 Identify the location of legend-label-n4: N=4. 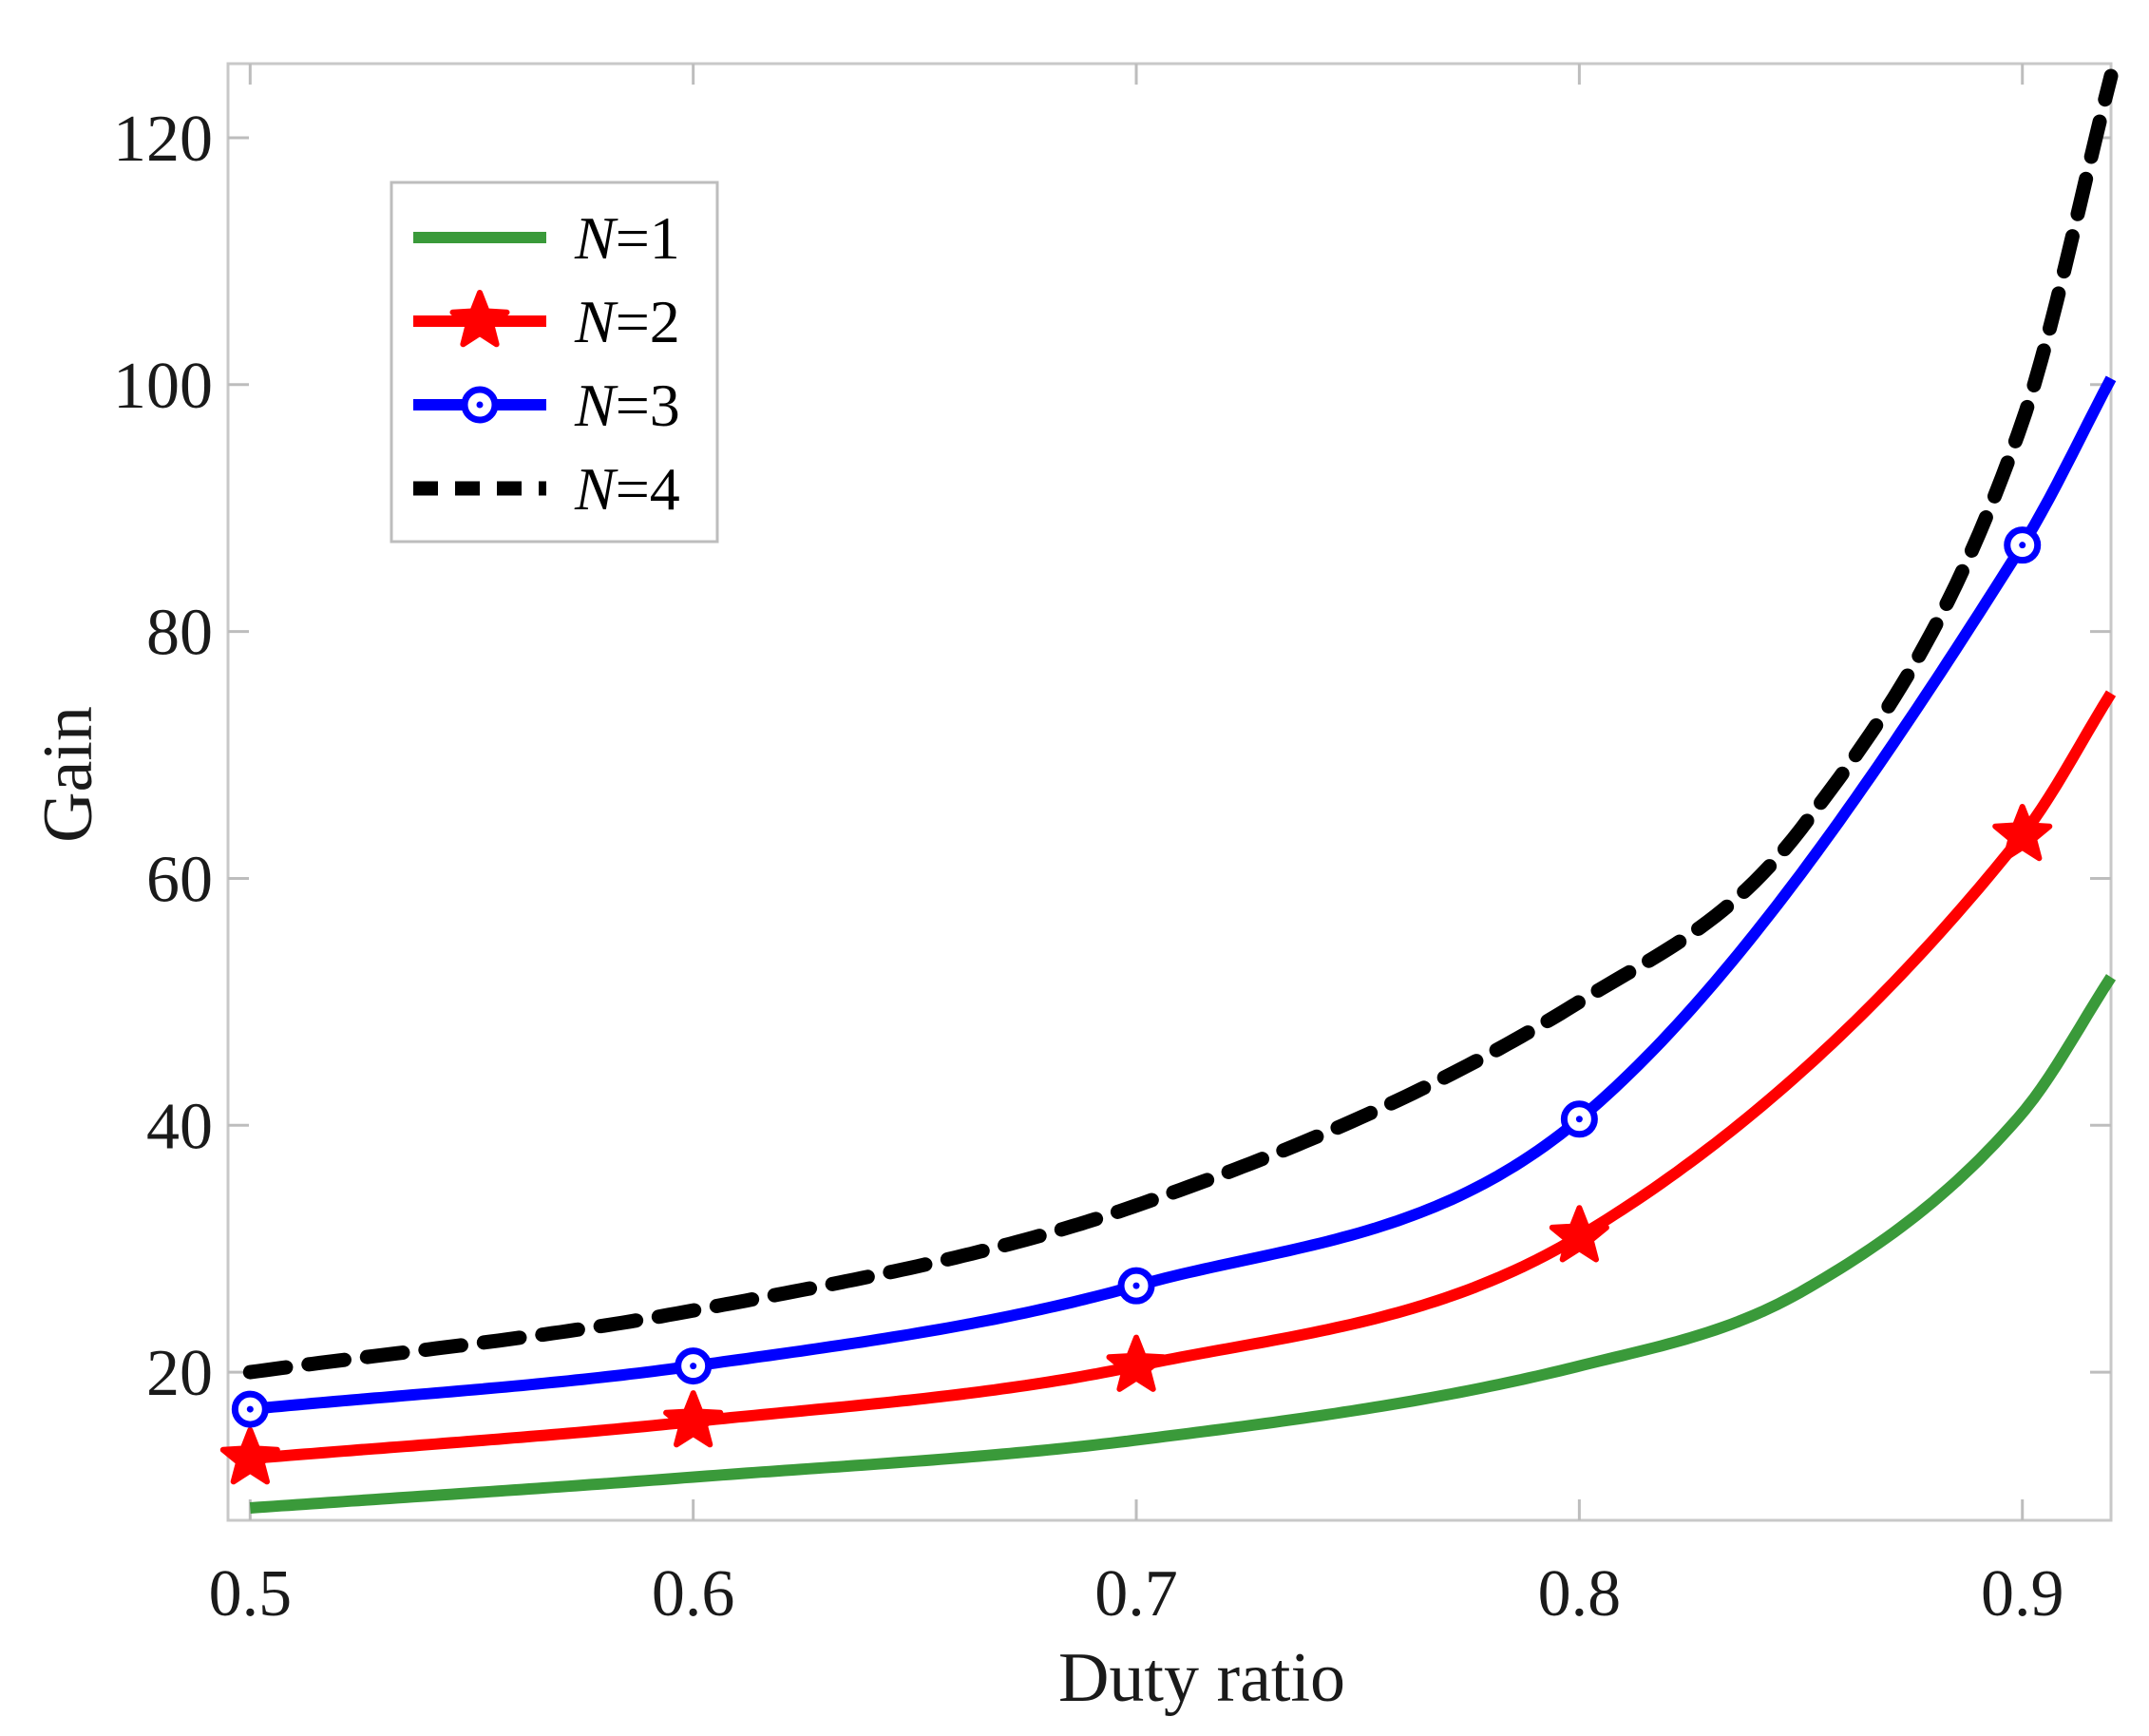
(627, 489).